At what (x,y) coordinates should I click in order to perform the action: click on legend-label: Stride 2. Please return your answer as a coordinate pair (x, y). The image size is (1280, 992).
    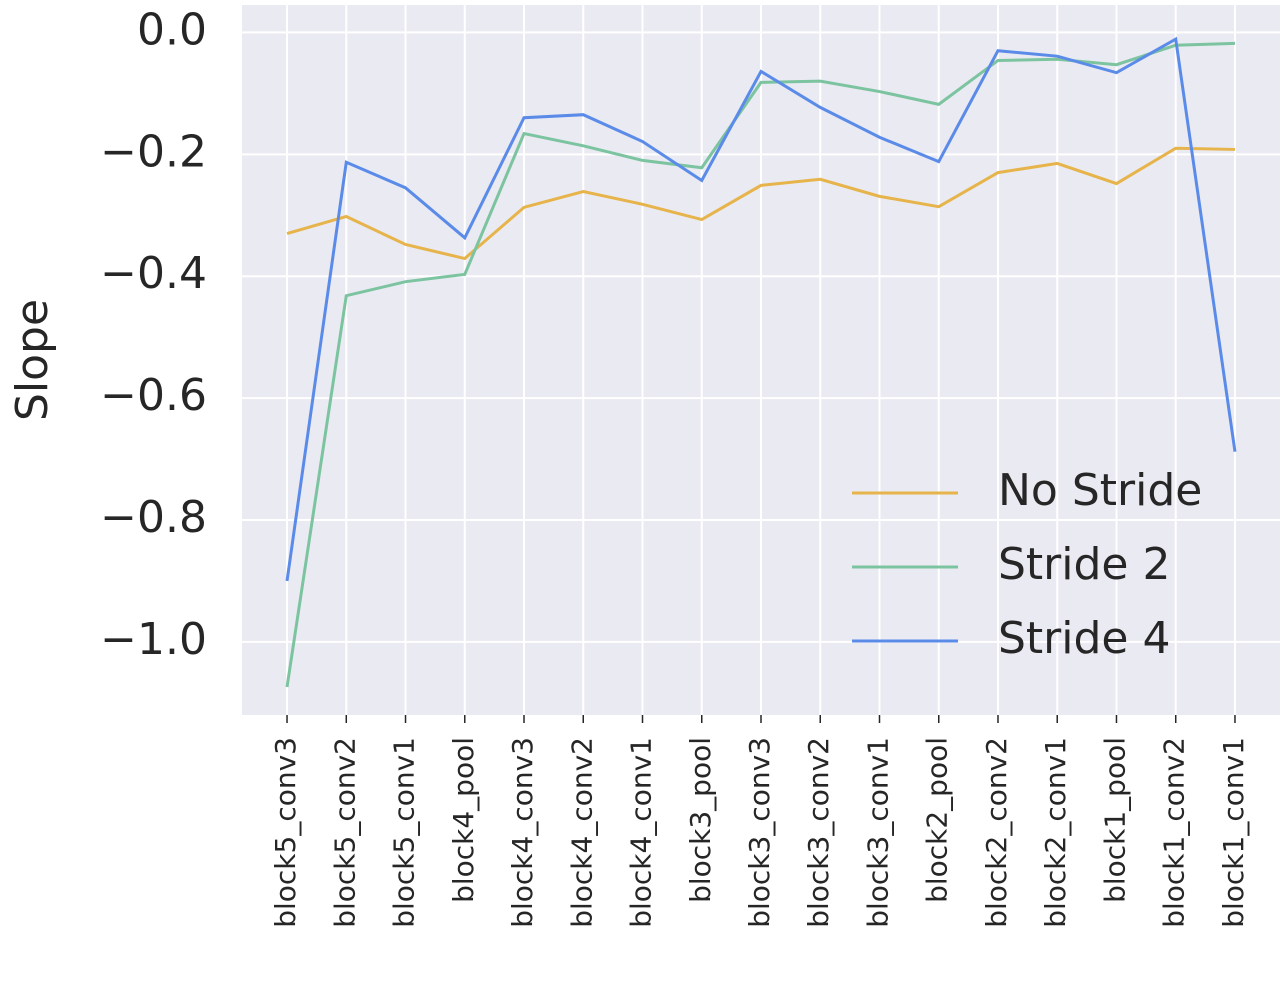
    Looking at the image, I should click on (1084, 564).